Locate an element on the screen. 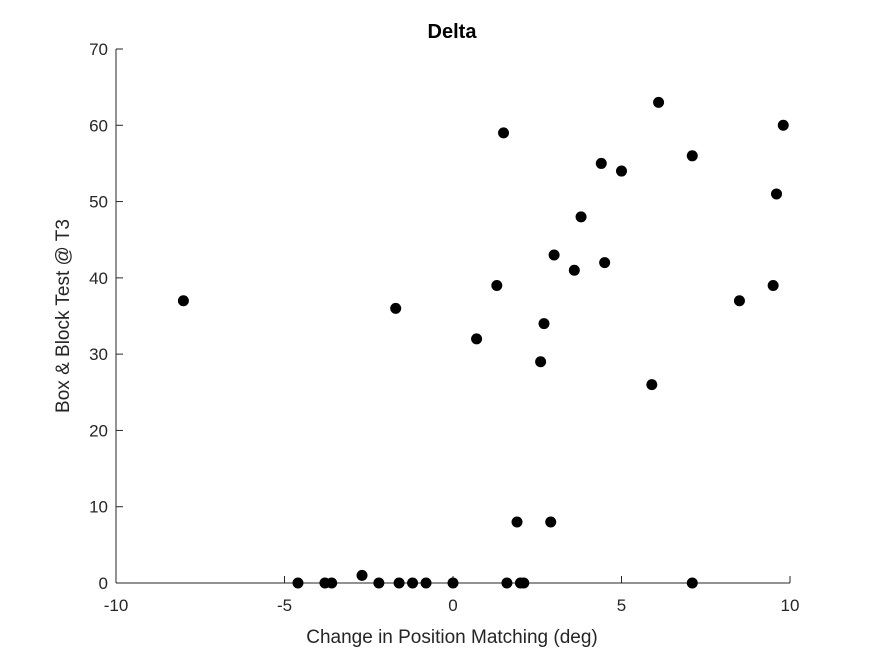 This screenshot has width=875, height=656. y-tick-label: 20 is located at coordinates (98, 430).